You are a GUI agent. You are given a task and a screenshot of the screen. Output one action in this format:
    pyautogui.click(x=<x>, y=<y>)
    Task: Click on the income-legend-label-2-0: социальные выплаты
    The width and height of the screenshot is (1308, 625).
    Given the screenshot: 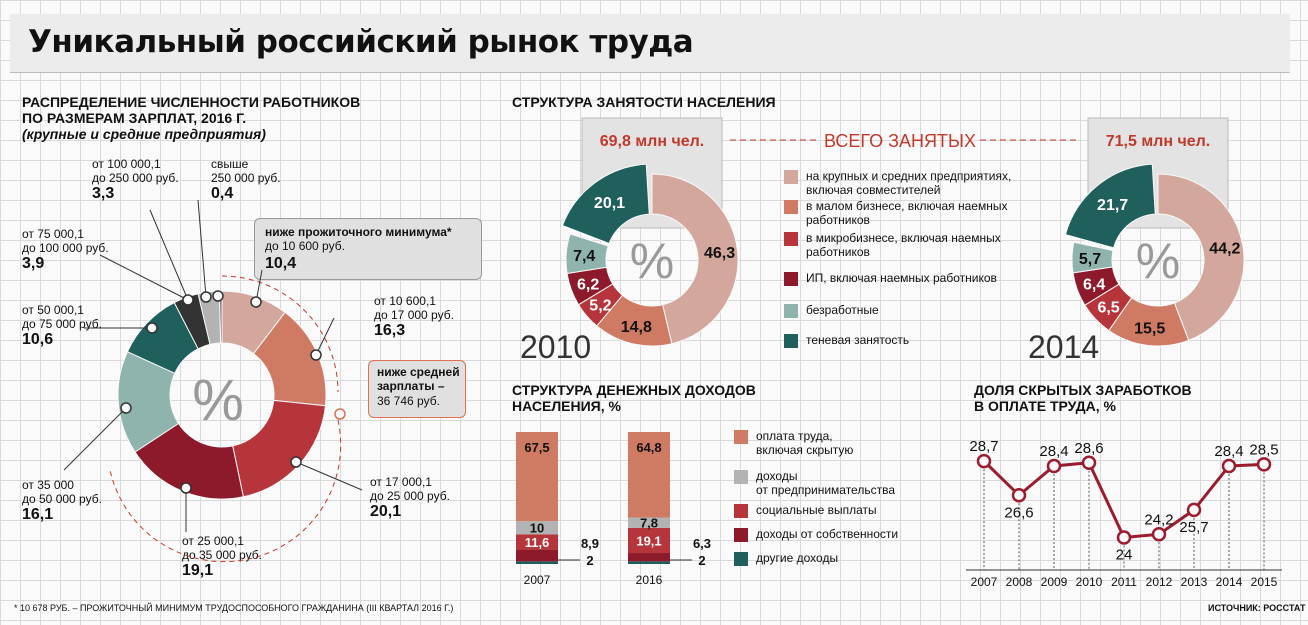 What is the action you would take?
    pyautogui.click(x=816, y=510)
    